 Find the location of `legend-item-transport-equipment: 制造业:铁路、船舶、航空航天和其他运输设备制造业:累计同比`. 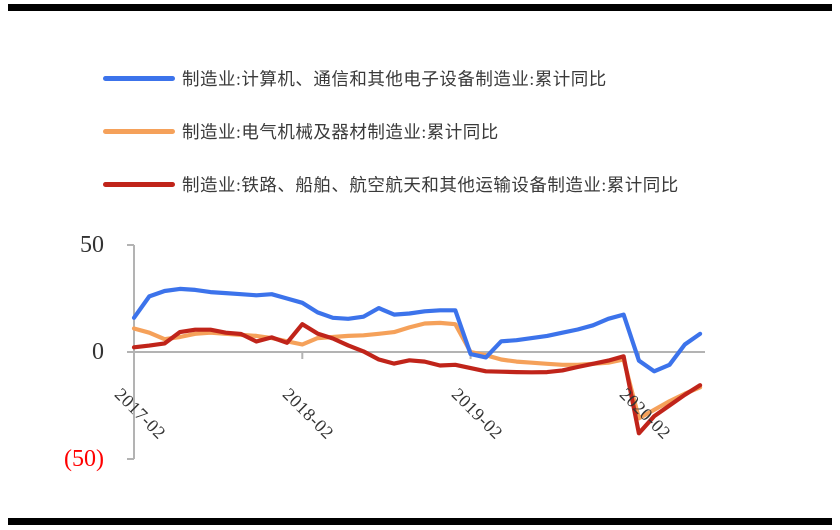

legend-item-transport-equipment: 制造业:铁路、船舶、航空航天和其他运输设备制造业:累计同比 is located at coordinates (391, 184).